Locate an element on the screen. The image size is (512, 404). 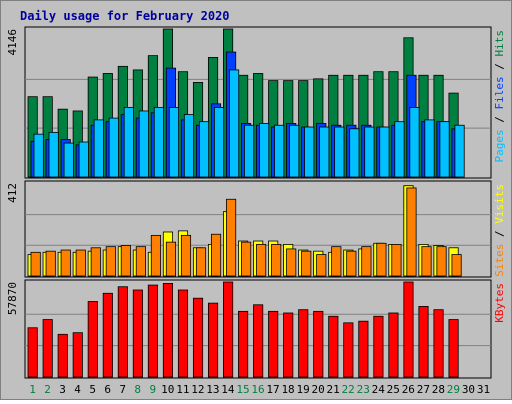
x-tick-day-9: 9 is located at coordinates (152, 389).